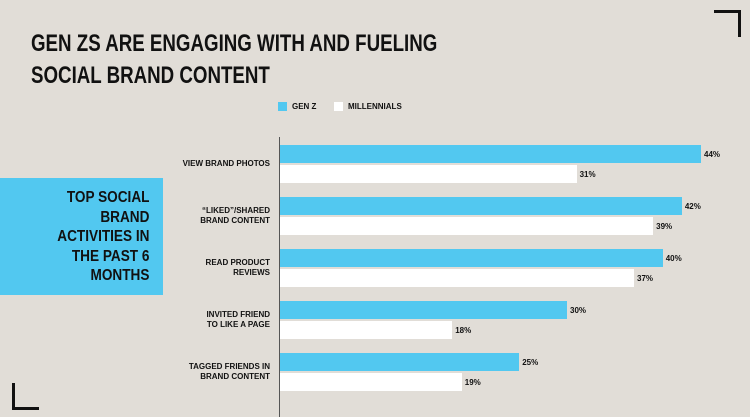 The height and width of the screenshot is (417, 750). Describe the element at coordinates (727, 23) in the screenshot. I see `corner-bracket-top-right` at that location.